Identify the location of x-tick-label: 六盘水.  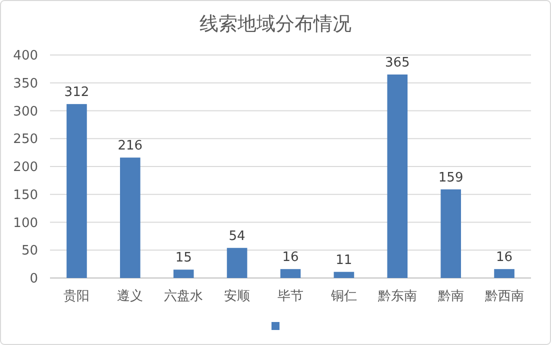
(184, 296).